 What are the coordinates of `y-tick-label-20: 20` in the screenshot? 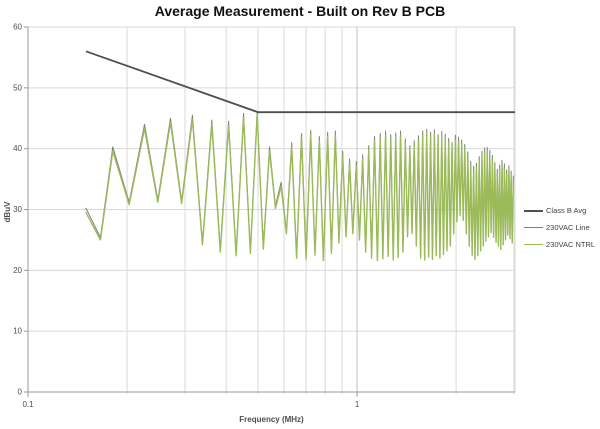 It's located at (17, 270).